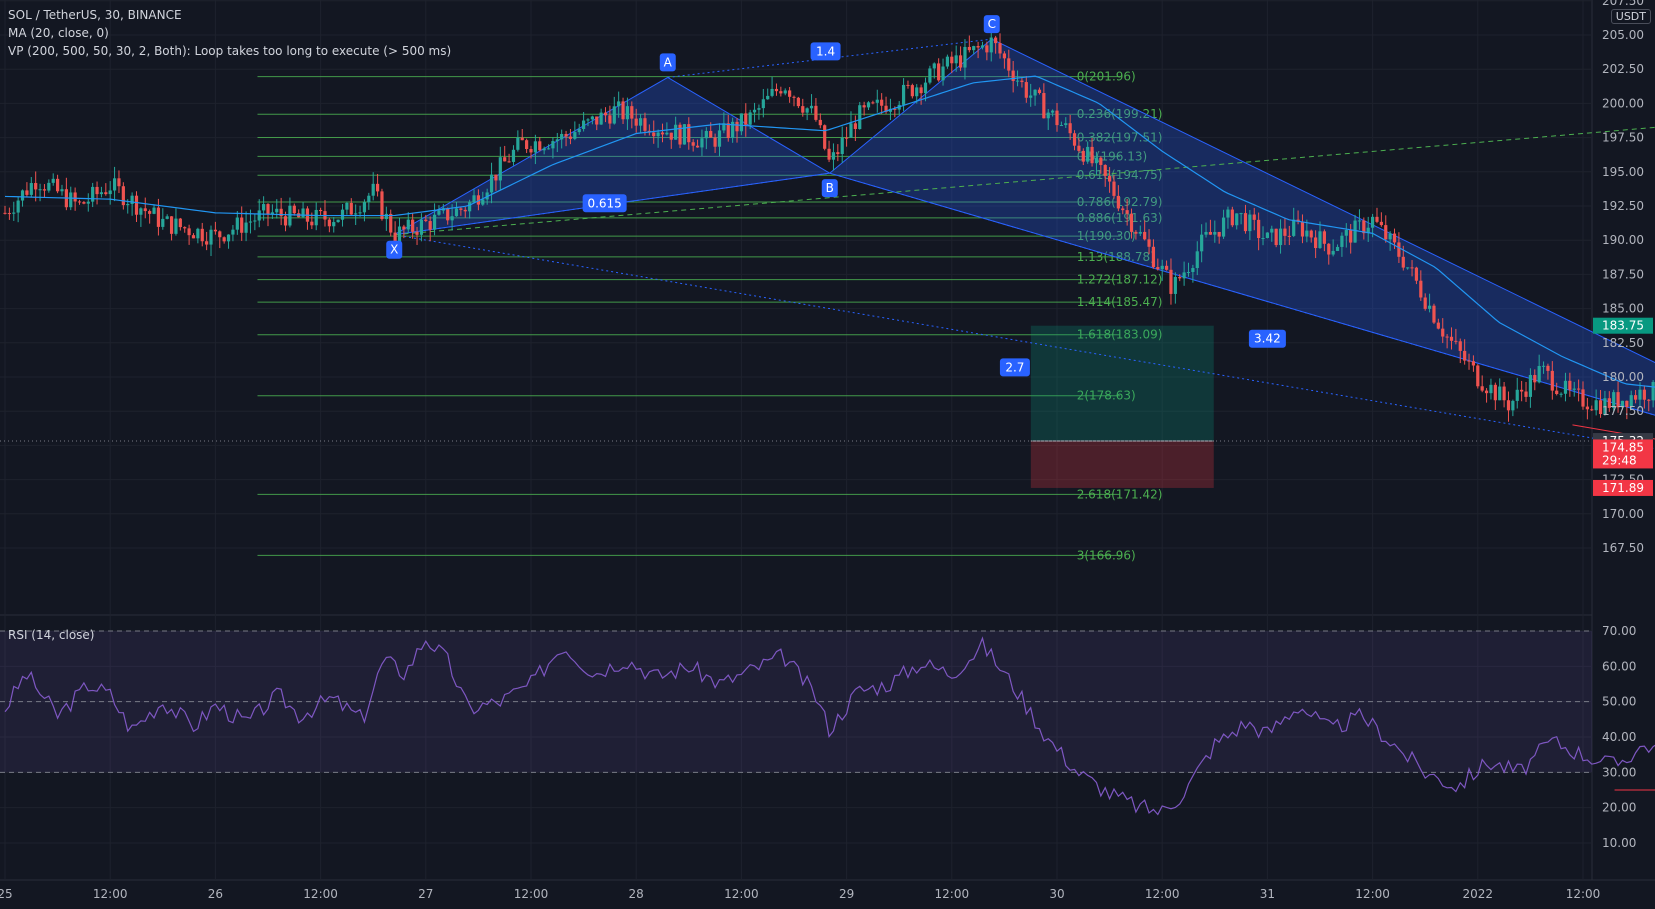 This screenshot has width=1655, height=909. What do you see at coordinates (110, 894) in the screenshot?
I see `time-axis-tick: 12:00` at bounding box center [110, 894].